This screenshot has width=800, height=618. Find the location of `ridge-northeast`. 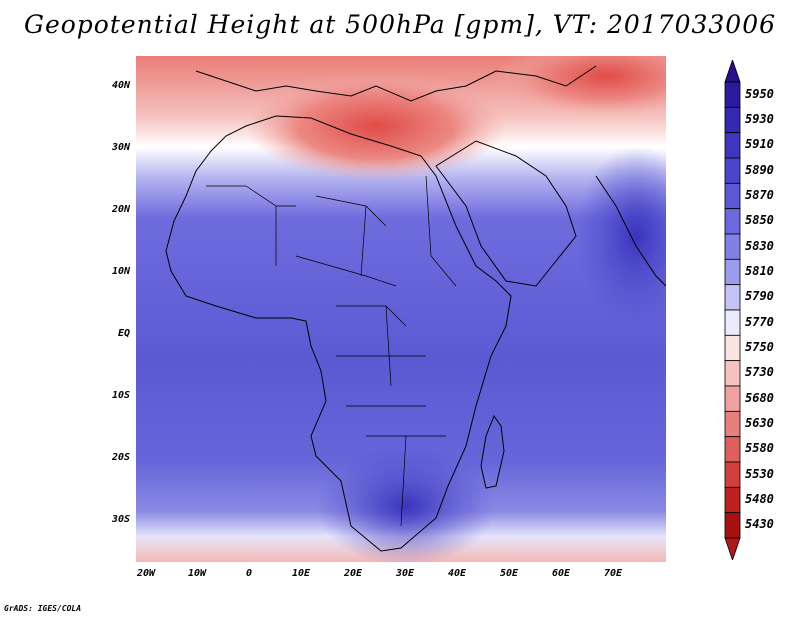

ridge-northeast is located at coordinates (581, 86).